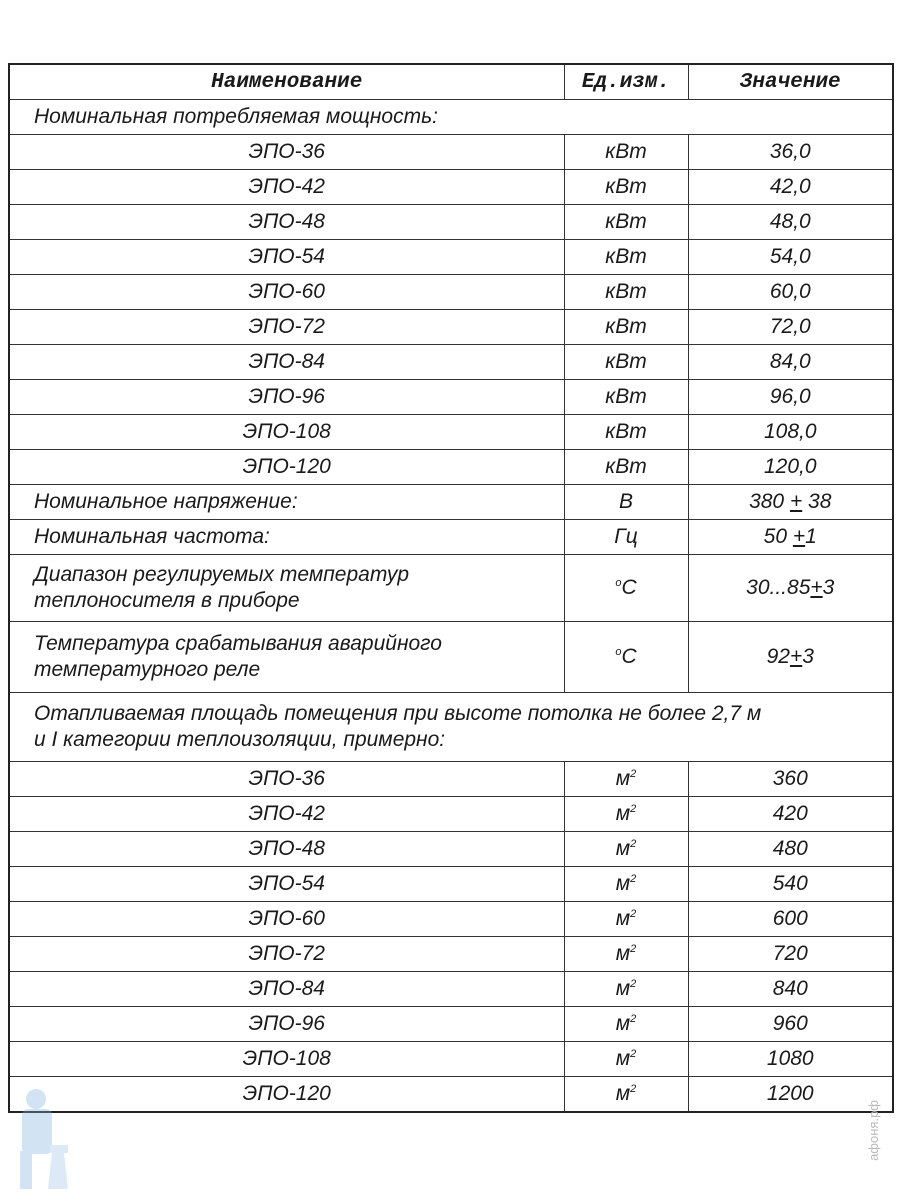  What do you see at coordinates (808, 656) in the screenshot?
I see `value-tolerance: 3` at bounding box center [808, 656].